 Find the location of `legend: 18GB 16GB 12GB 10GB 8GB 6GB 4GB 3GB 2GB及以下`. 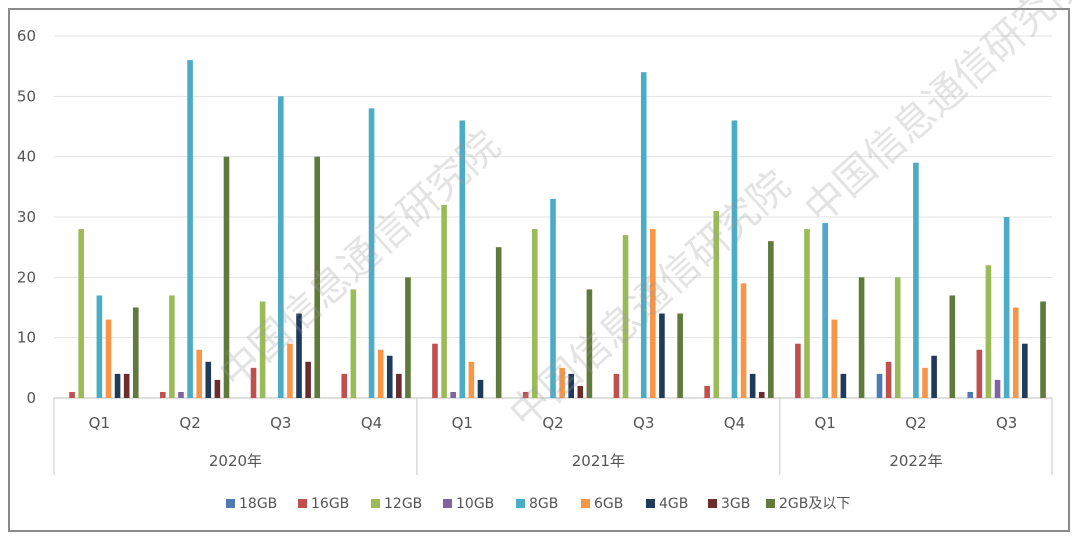

legend: 18GB 16GB 12GB 10GB 8GB 6GB 4GB 3GB 2GB及以下 is located at coordinates (538, 504).